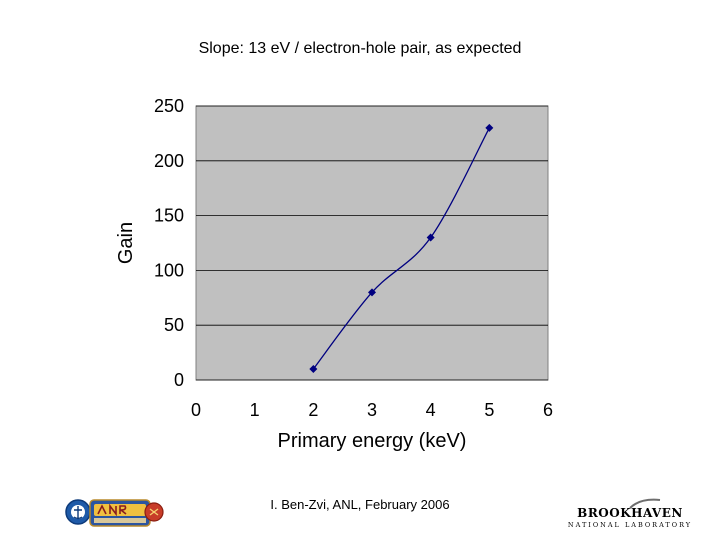 The image size is (720, 540). I want to click on bnl-name: BROOKHAVEN, so click(630, 513).